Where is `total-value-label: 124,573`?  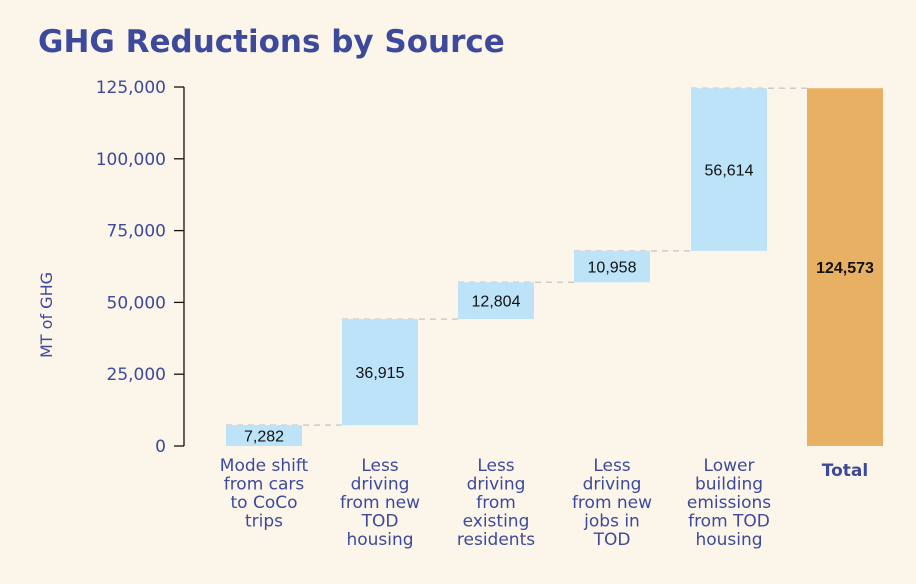 total-value-label: 124,573 is located at coordinates (845, 268).